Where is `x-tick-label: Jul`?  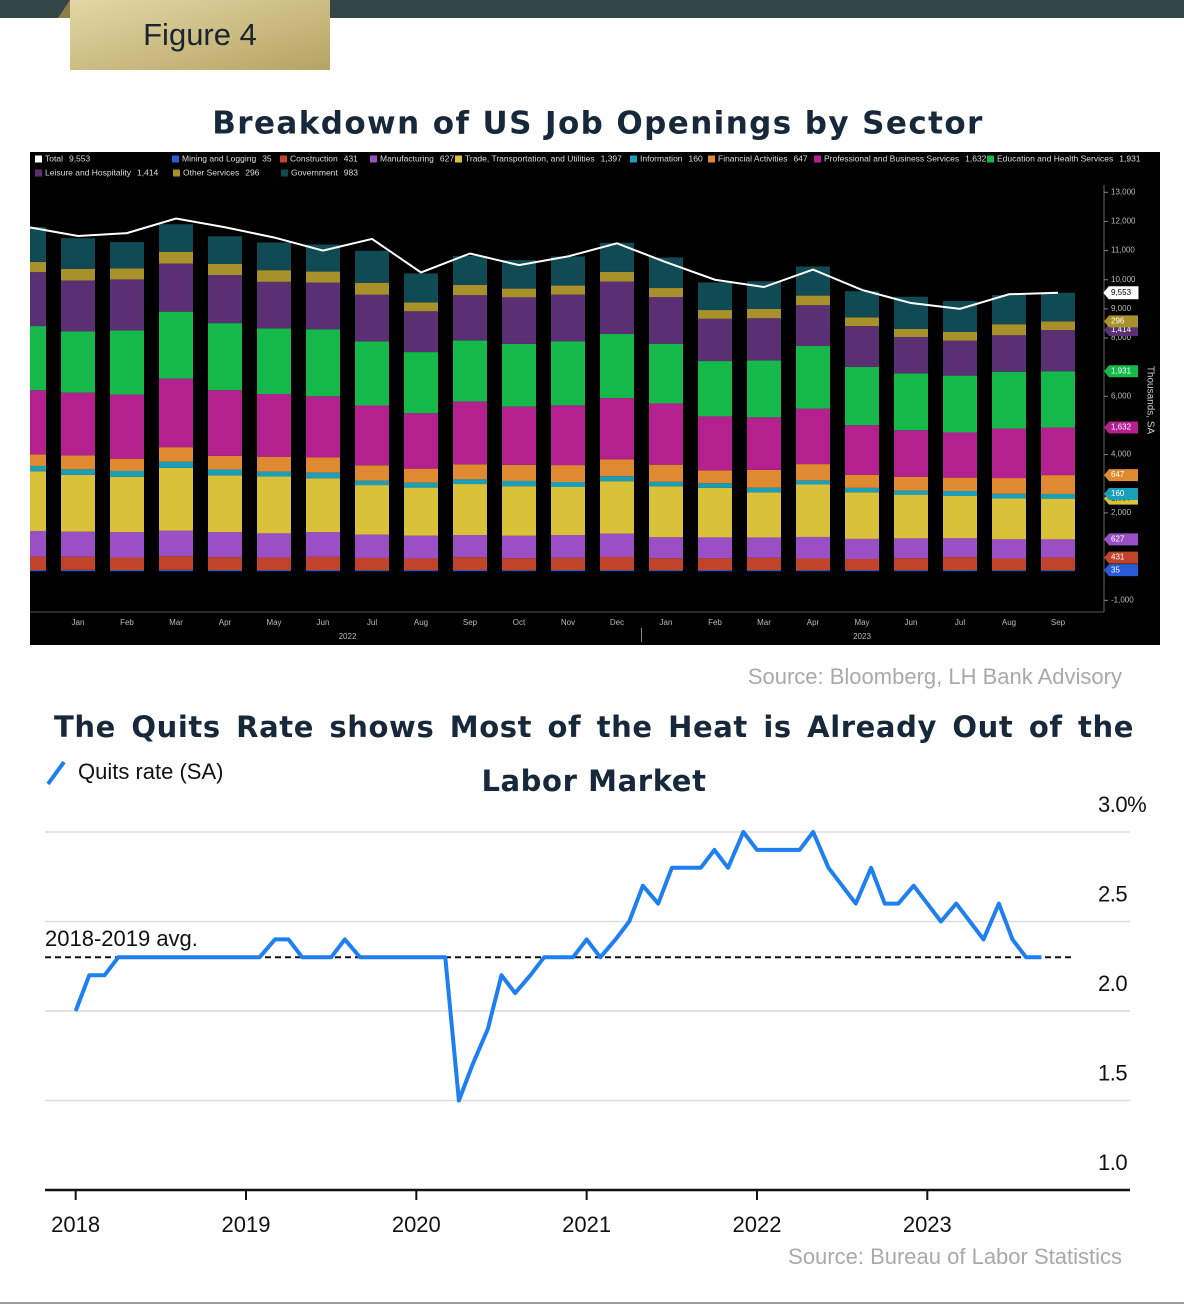 x-tick-label: Jul is located at coordinates (372, 622).